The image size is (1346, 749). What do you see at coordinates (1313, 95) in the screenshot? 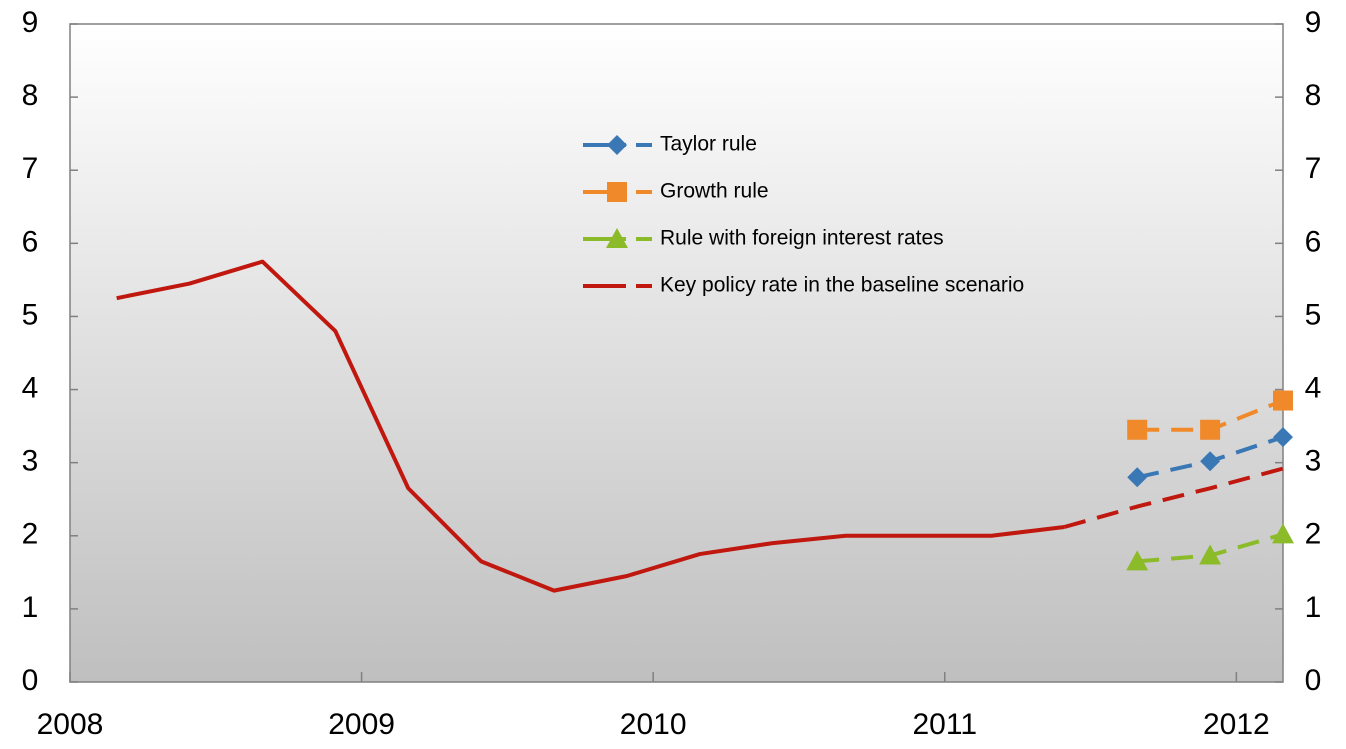
I see `y2-tick-label: 8` at bounding box center [1313, 95].